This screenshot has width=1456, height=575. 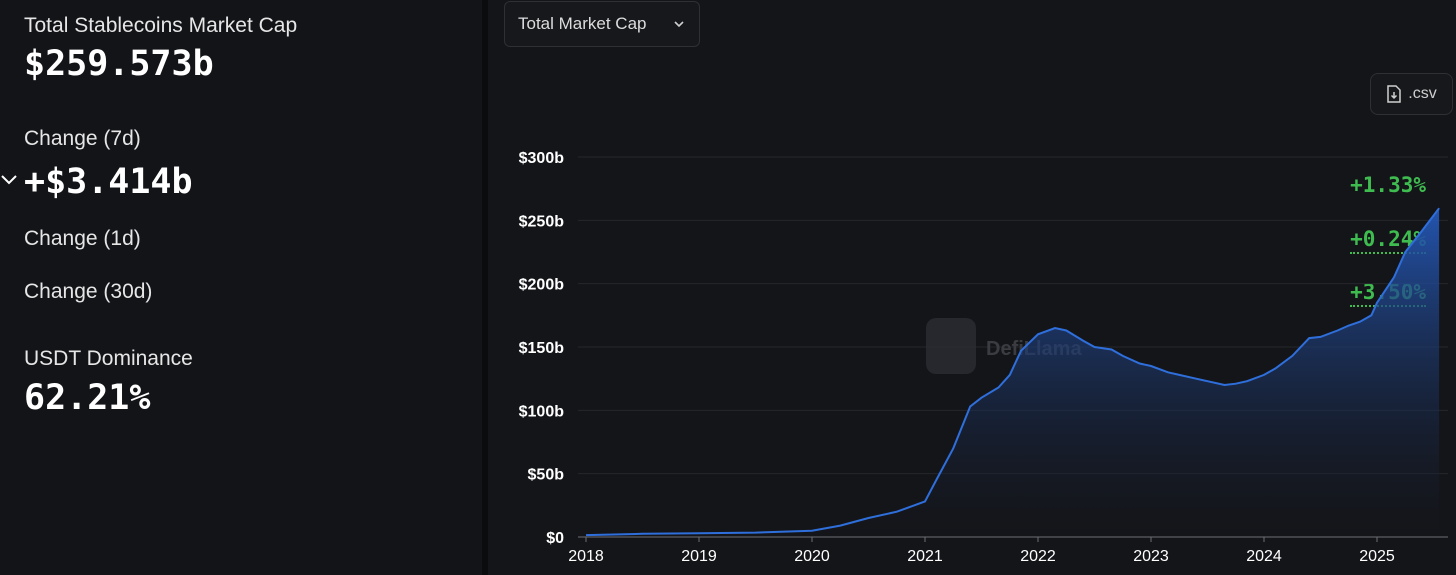 What do you see at coordinates (119, 64) in the screenshot?
I see `total-mcap-value: $259.573b` at bounding box center [119, 64].